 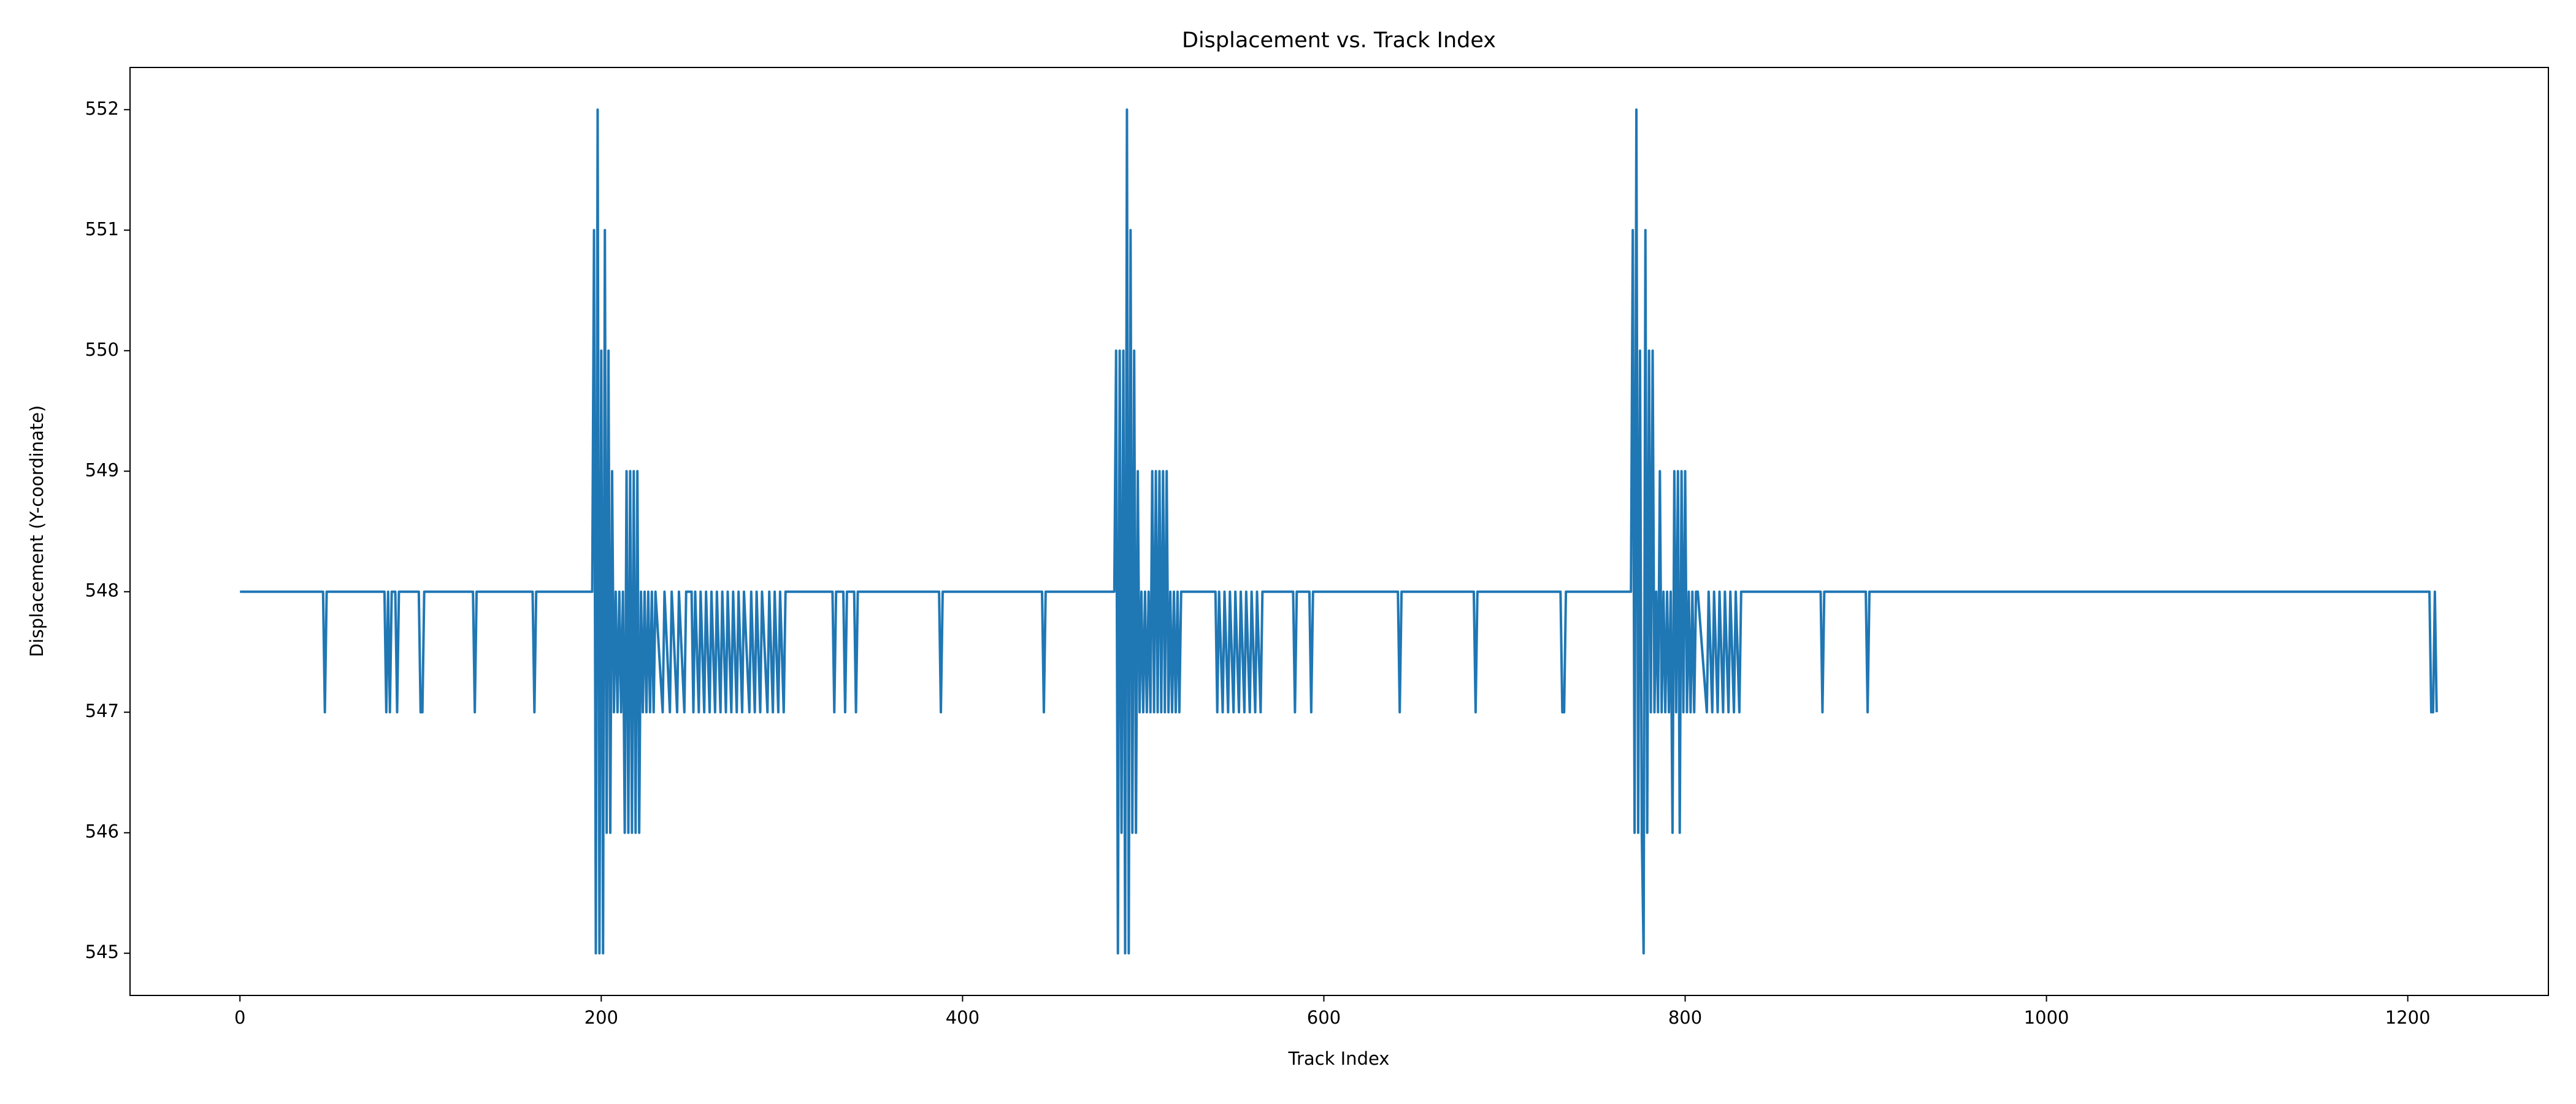 What do you see at coordinates (36, 531) in the screenshot?
I see `y-axis-label: Displacement (Y-coordinate)` at bounding box center [36, 531].